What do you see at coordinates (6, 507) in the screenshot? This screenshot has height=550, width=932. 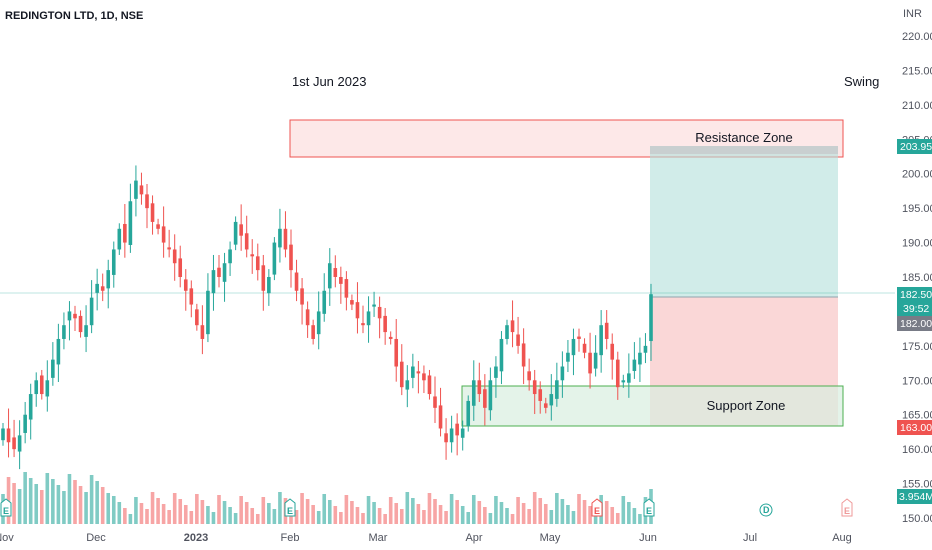 I see `earnings-marker-1: E` at bounding box center [6, 507].